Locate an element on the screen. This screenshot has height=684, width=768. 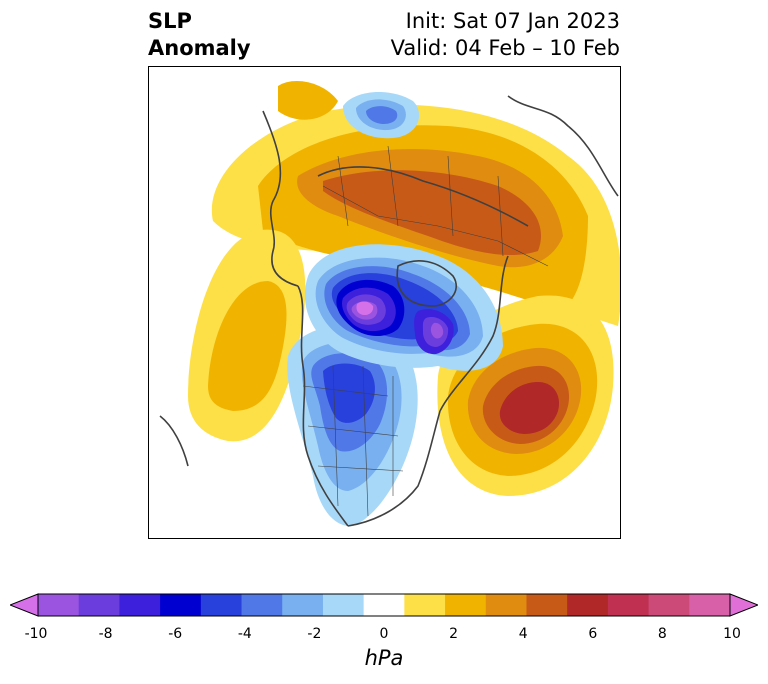
valid-range: Valid: 04 Feb – 10 Feb is located at coordinates (505, 48).